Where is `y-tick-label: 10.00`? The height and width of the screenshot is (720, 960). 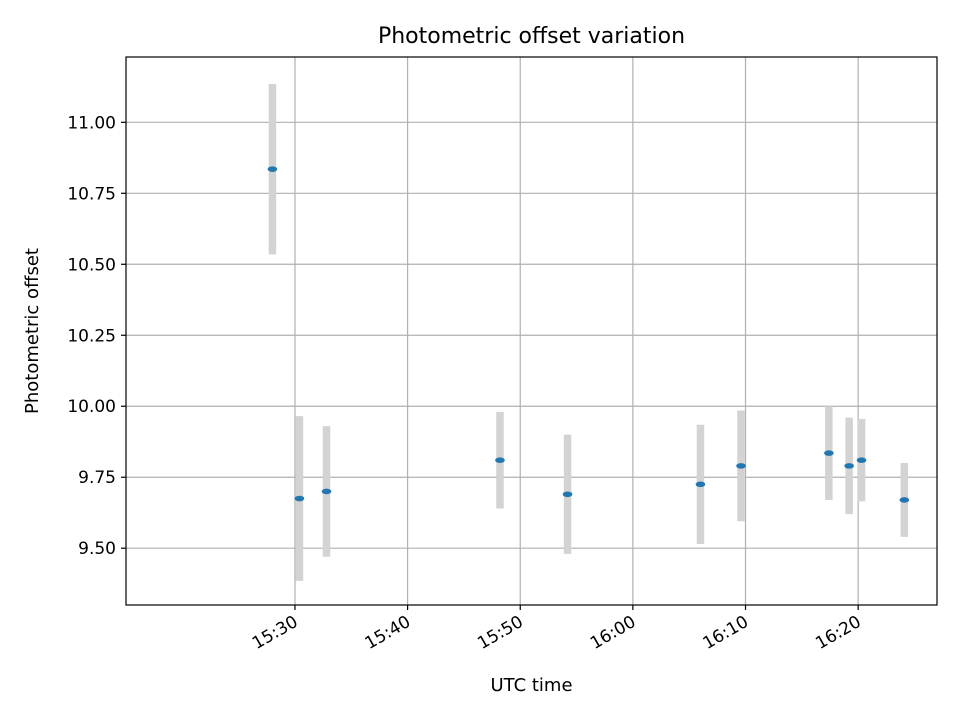
y-tick-label: 10.00 is located at coordinates (91, 407).